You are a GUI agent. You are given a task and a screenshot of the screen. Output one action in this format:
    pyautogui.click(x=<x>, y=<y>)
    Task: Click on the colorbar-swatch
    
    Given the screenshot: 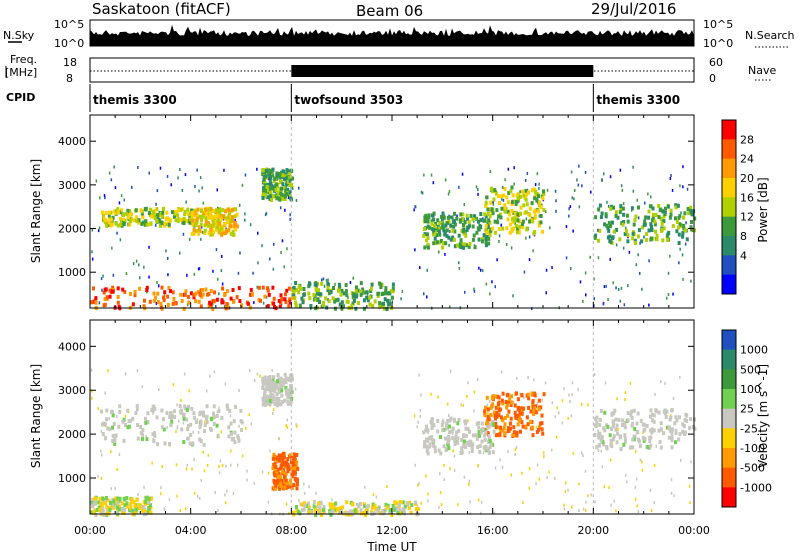 What is the action you would take?
    pyautogui.click(x=729, y=246)
    